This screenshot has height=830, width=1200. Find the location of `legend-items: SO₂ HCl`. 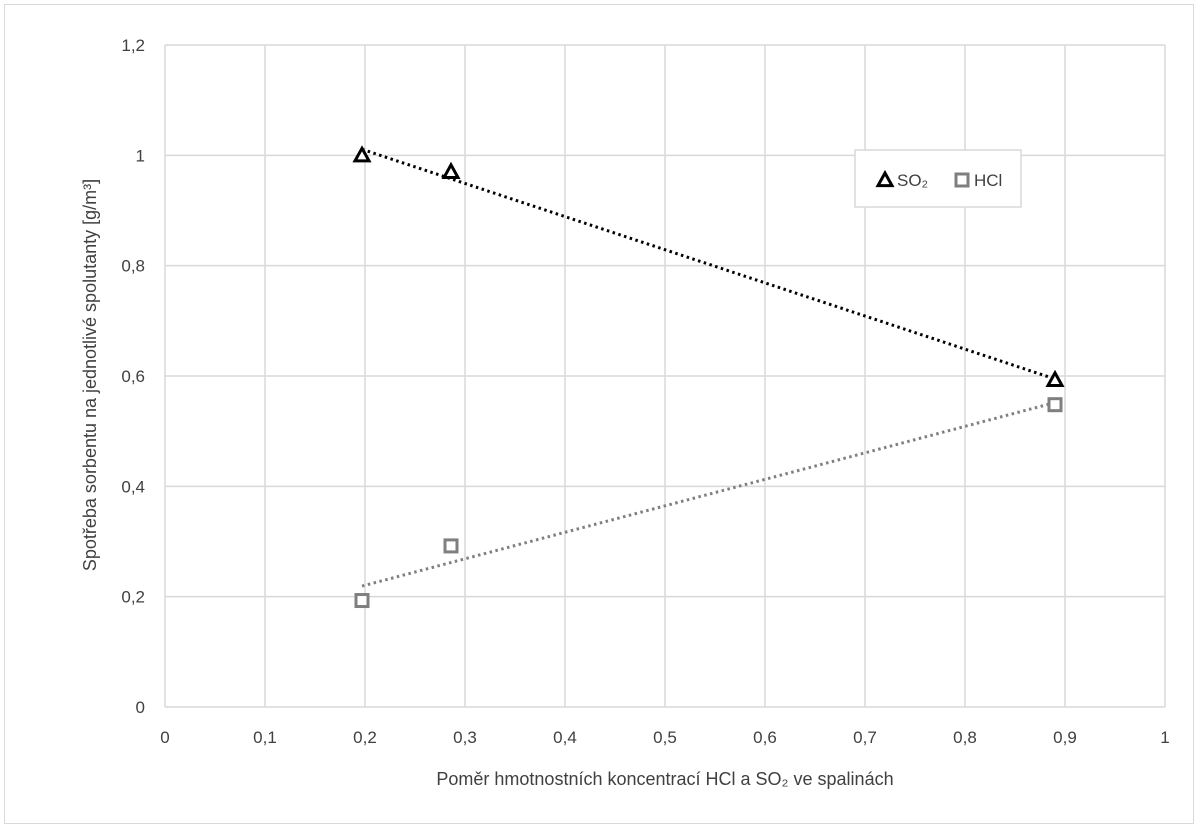

legend-items: SO₂ HCl is located at coordinates (938, 179).